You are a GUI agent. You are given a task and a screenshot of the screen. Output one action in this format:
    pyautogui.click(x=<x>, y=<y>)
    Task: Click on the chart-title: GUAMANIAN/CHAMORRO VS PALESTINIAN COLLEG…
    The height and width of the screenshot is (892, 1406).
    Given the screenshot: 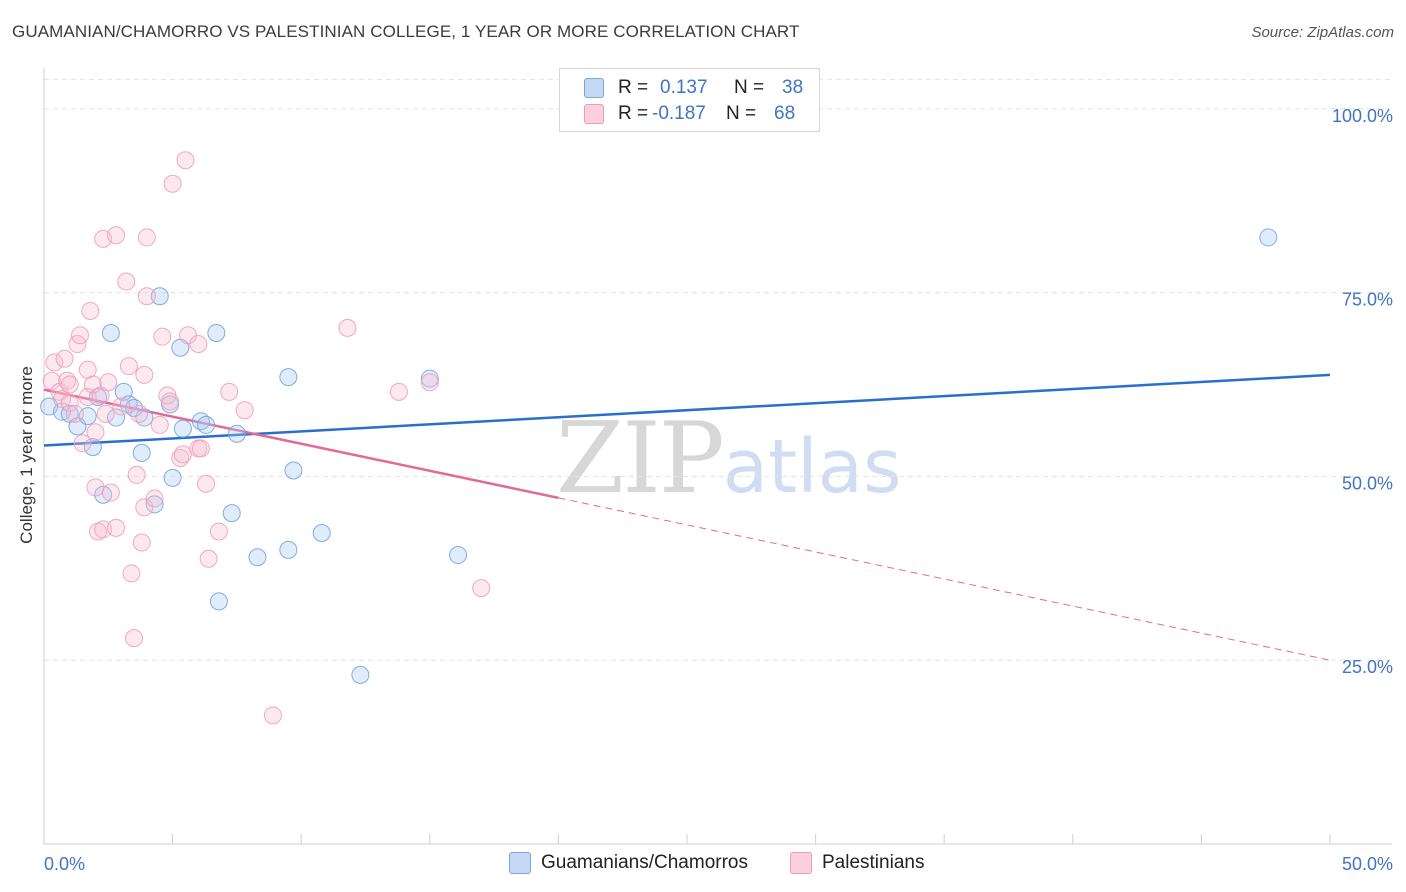 What is the action you would take?
    pyautogui.click(x=406, y=31)
    